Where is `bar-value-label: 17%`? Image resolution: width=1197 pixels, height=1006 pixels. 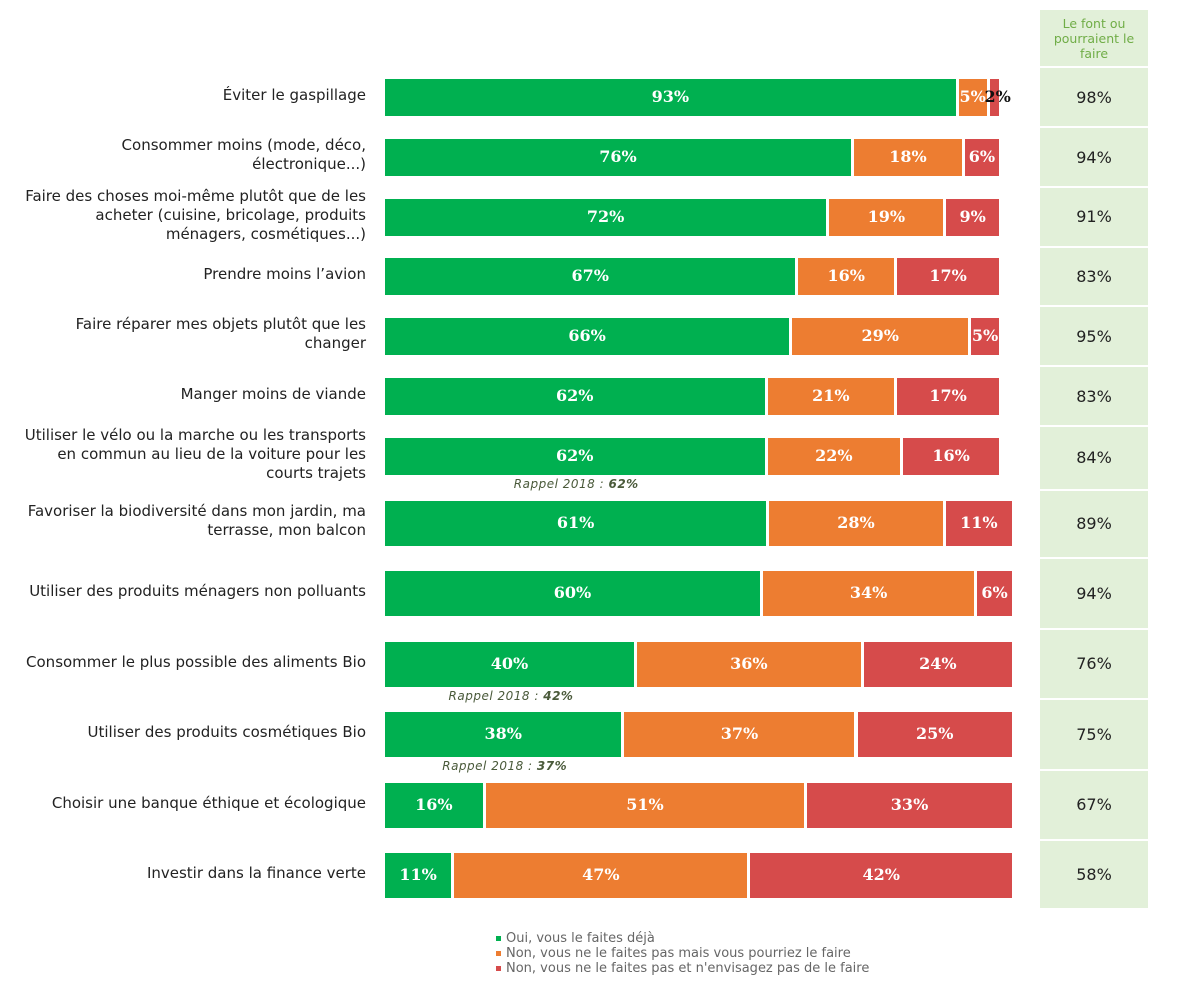
bar-value-label: 17% is located at coordinates (948, 395).